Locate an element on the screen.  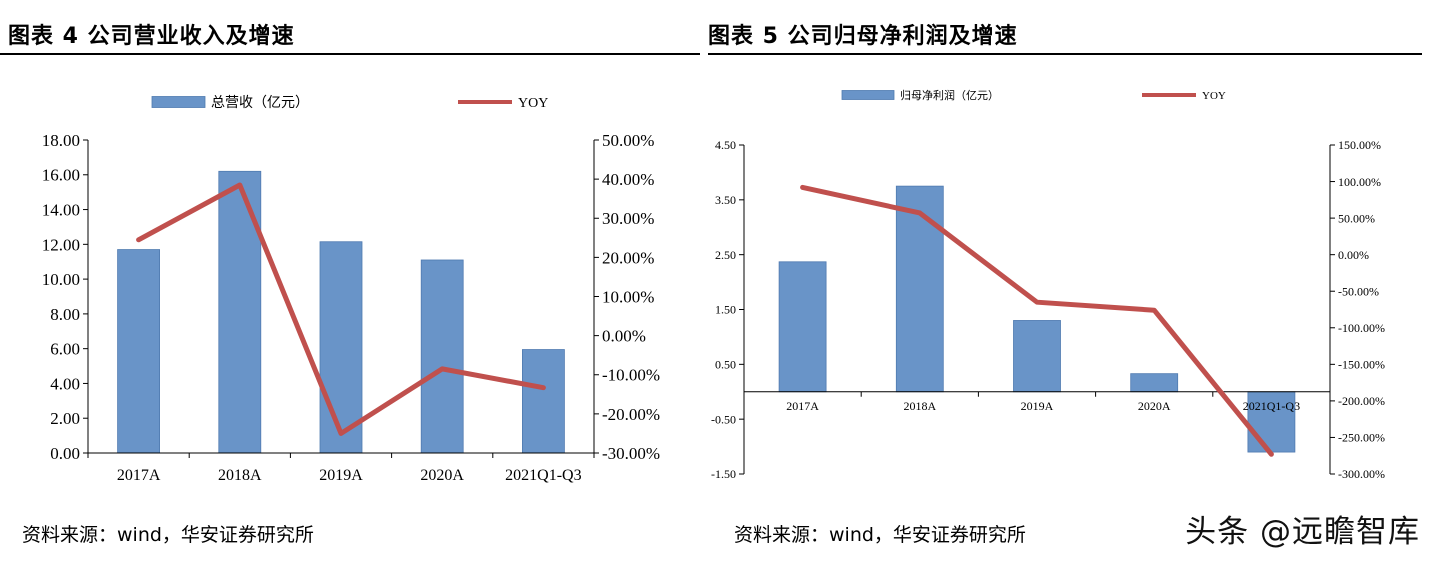
chart-title: 图表 5 公司归母净利润及增速 is located at coordinates (863, 36).